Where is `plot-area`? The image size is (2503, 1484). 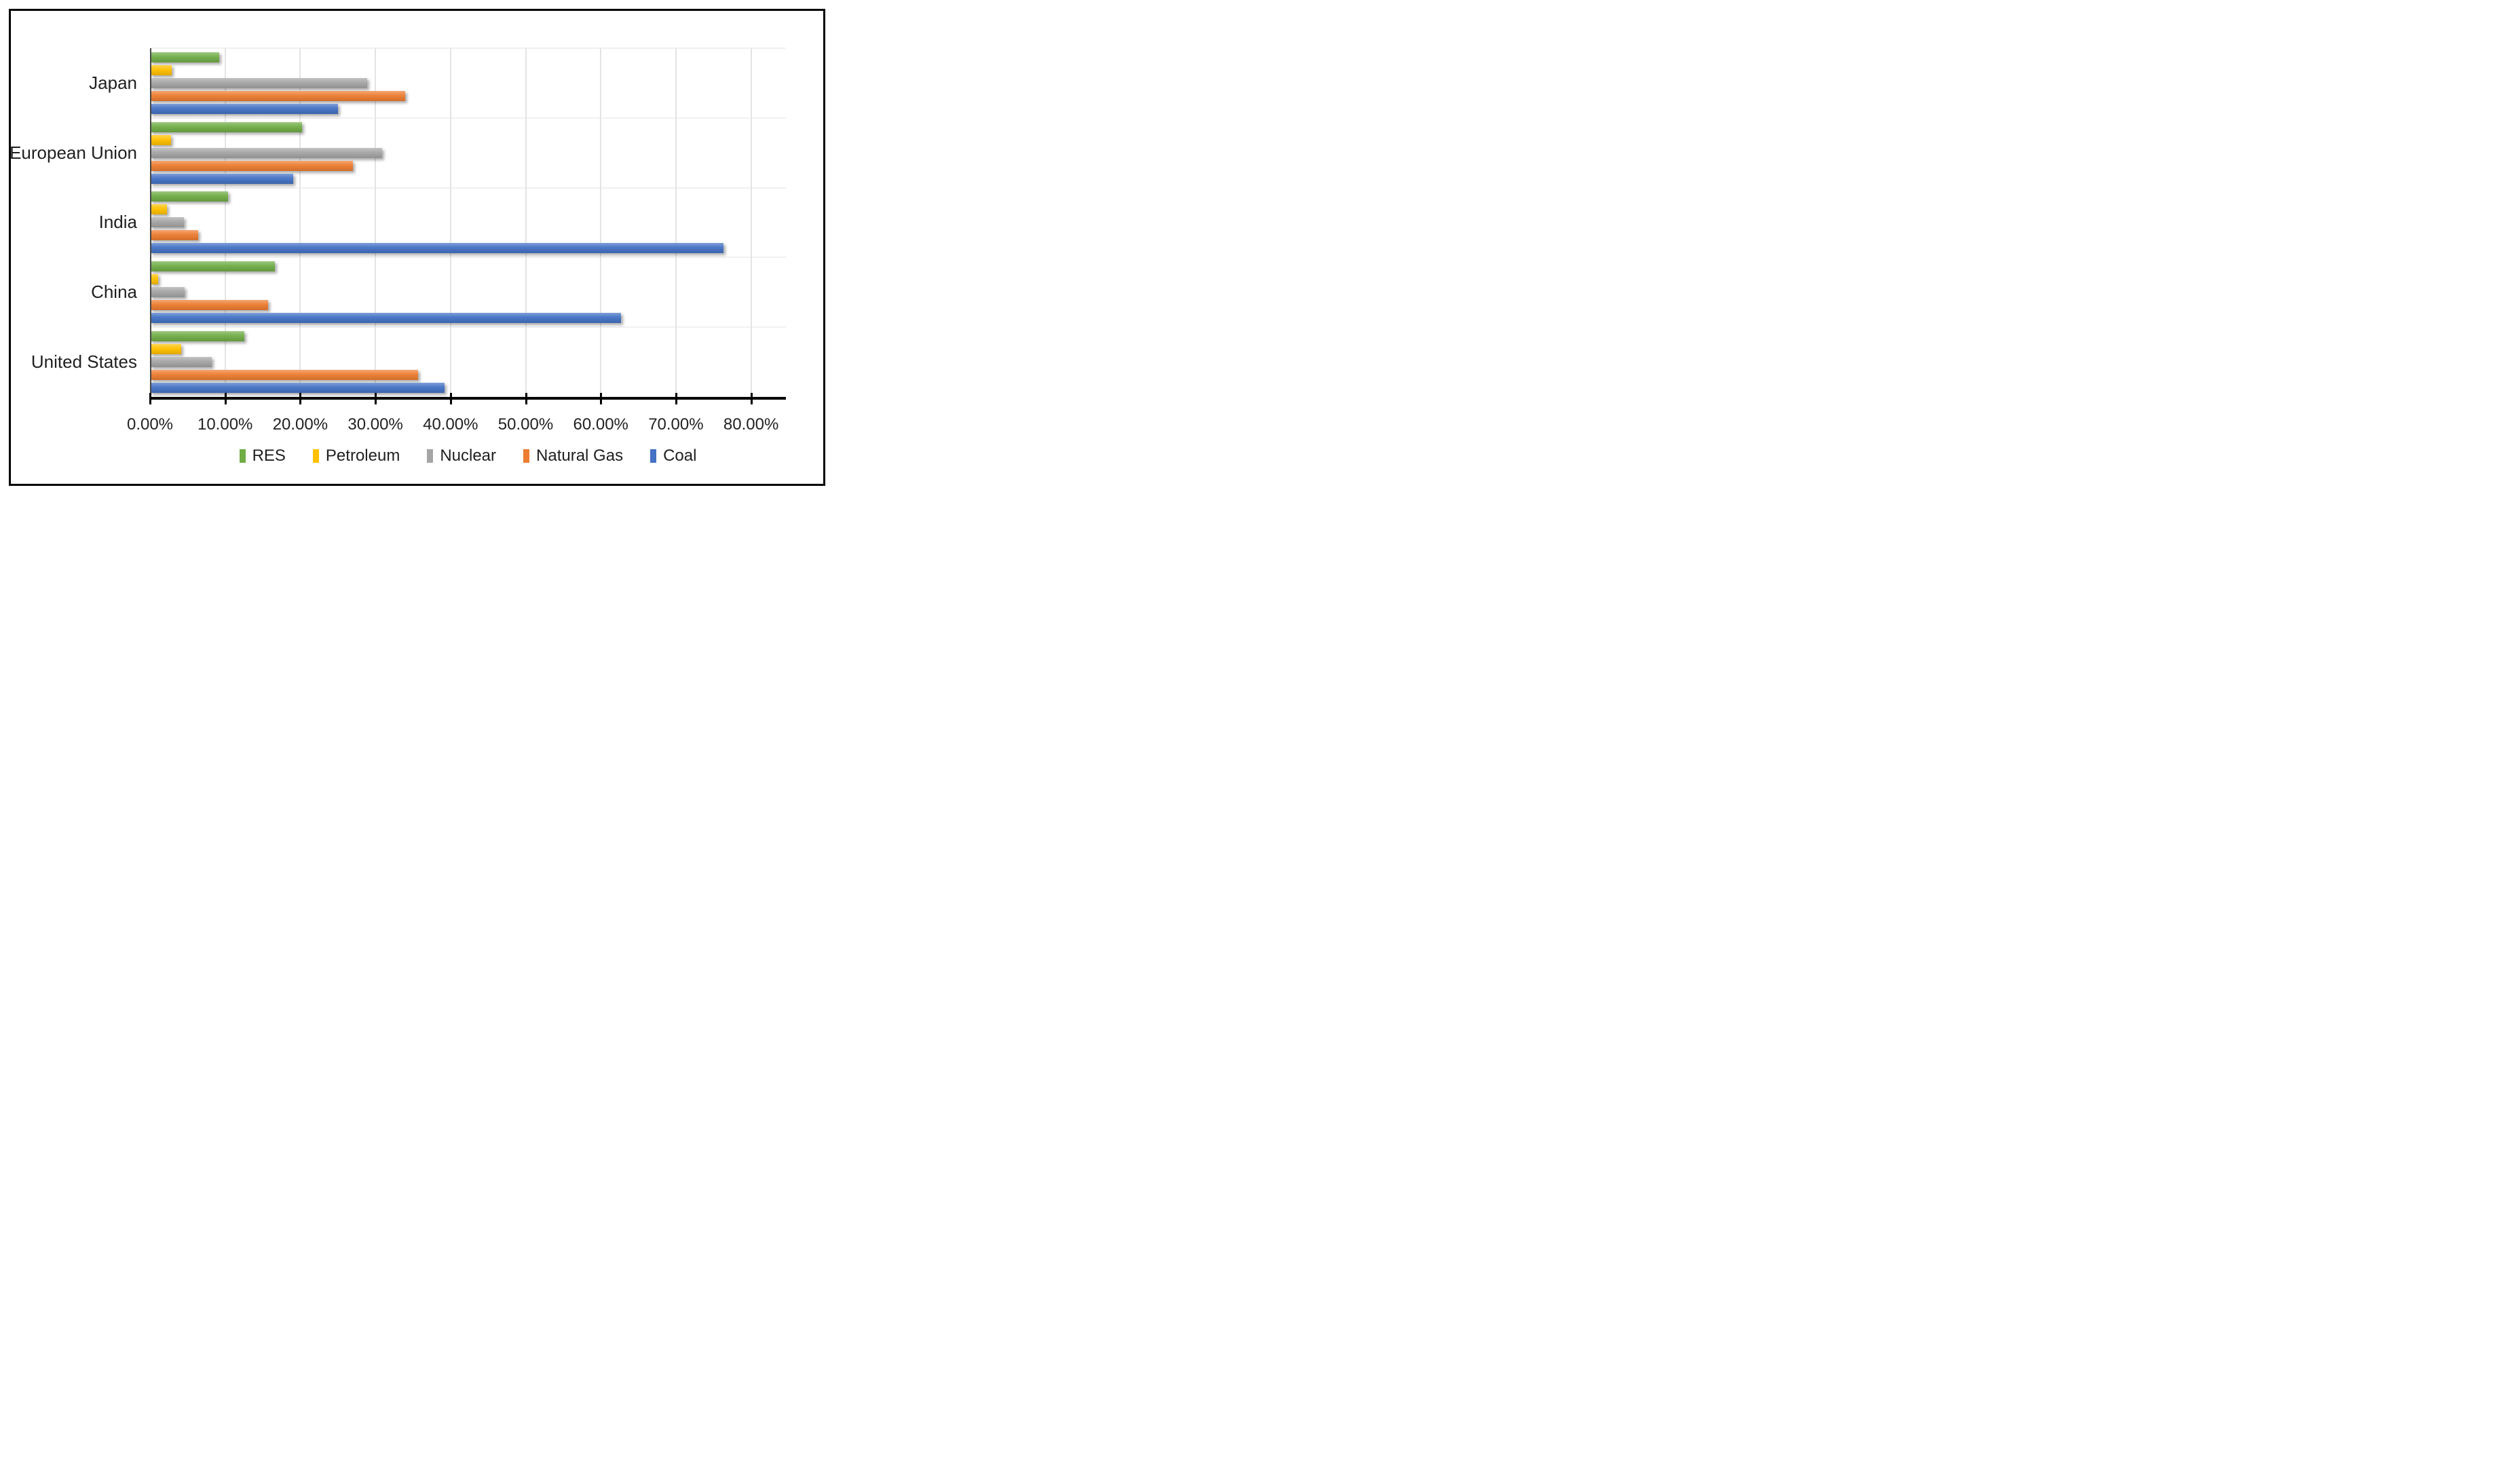 plot-area is located at coordinates (468, 222).